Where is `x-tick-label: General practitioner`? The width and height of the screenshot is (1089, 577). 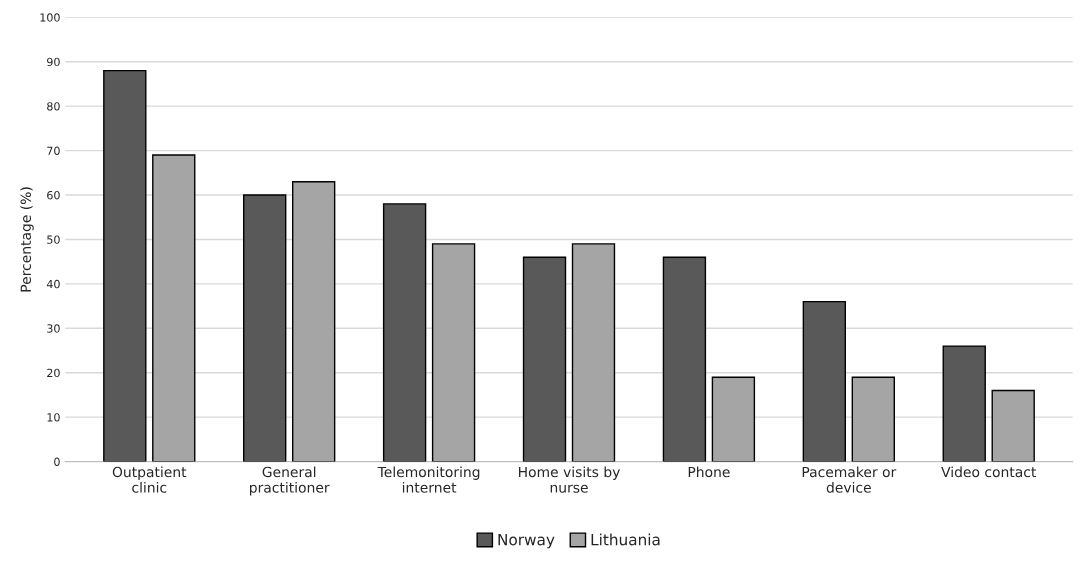
x-tick-label: General practitioner is located at coordinates (290, 481).